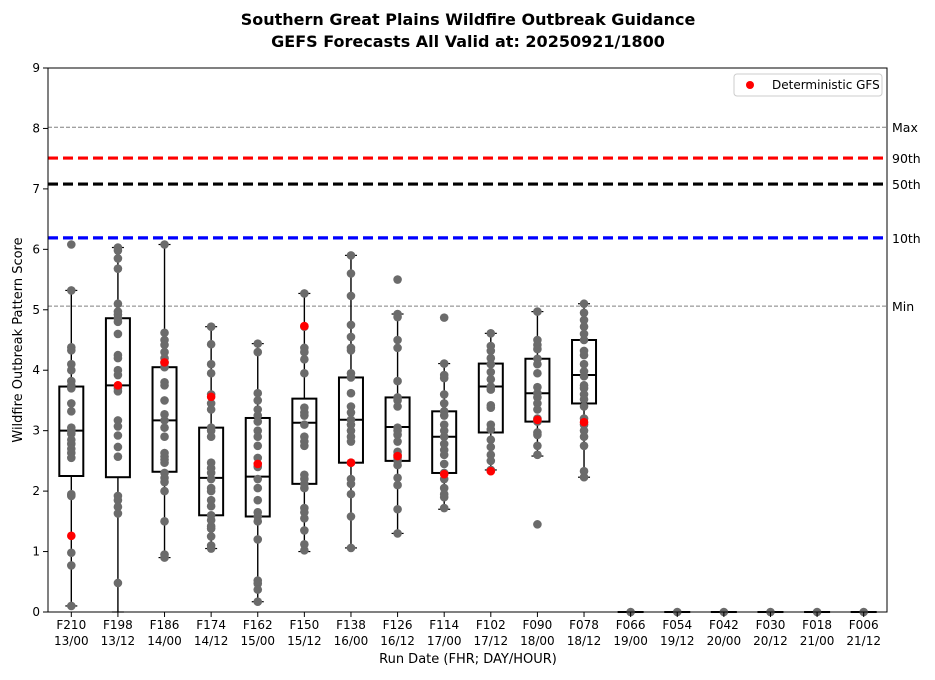  I want to click on x-tick-label-fhr: F174, so click(211, 625).